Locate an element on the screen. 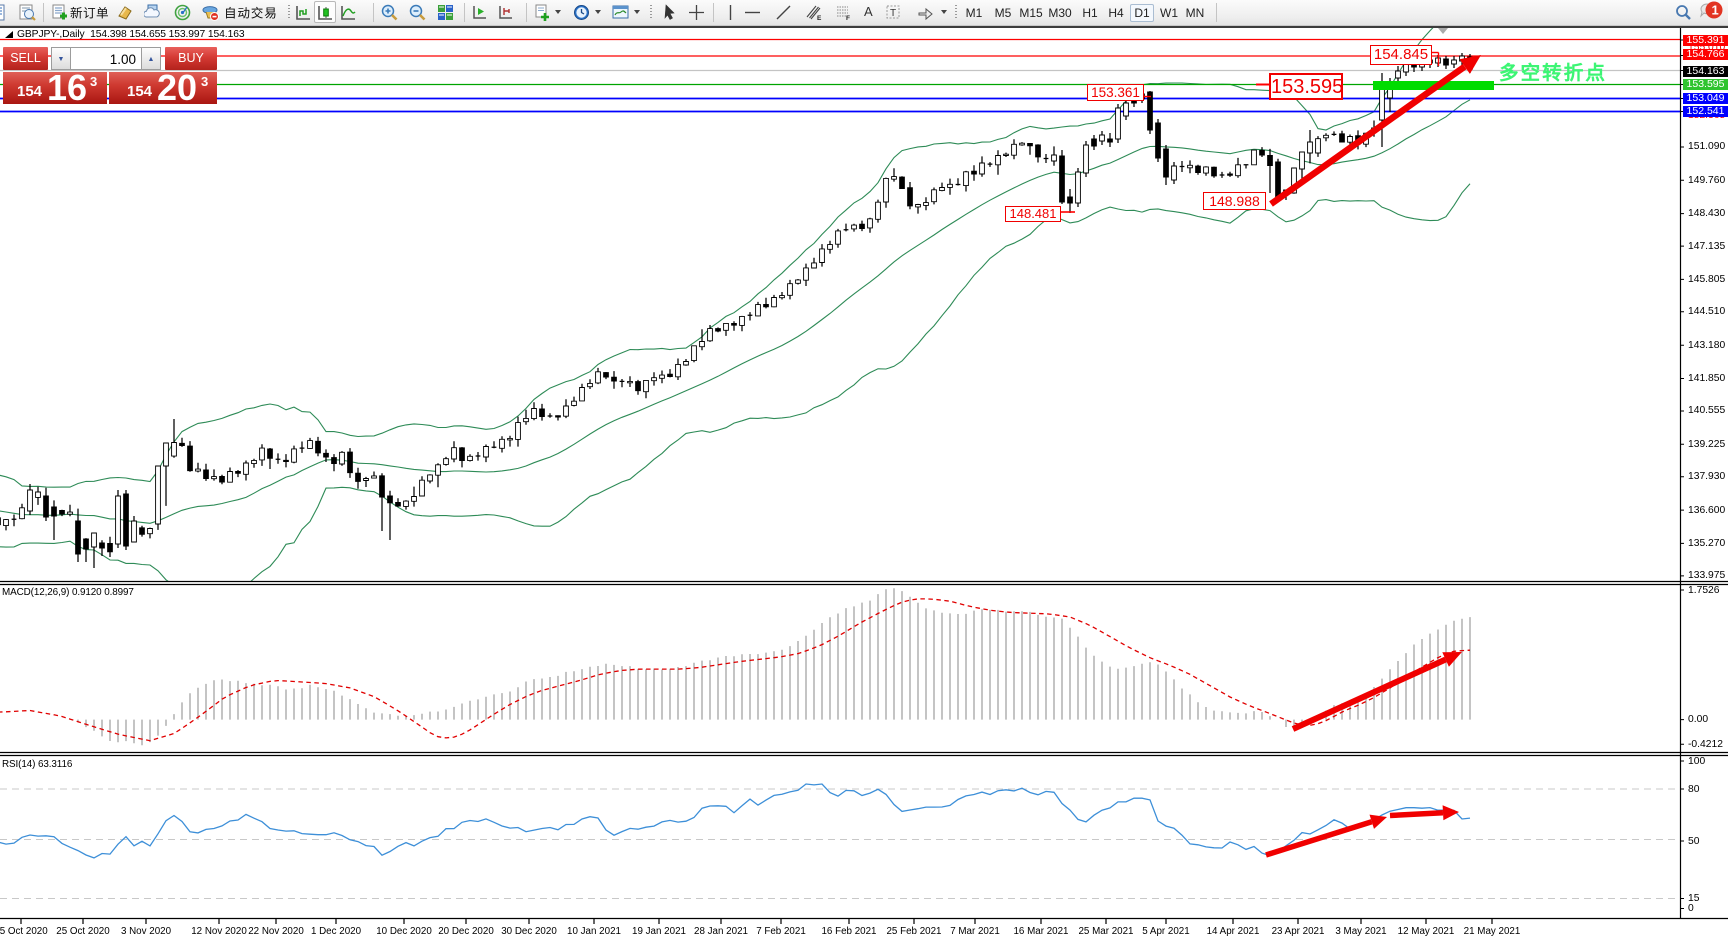 The height and width of the screenshot is (945, 1728). svg-text: F is located at coordinates (848, 18).